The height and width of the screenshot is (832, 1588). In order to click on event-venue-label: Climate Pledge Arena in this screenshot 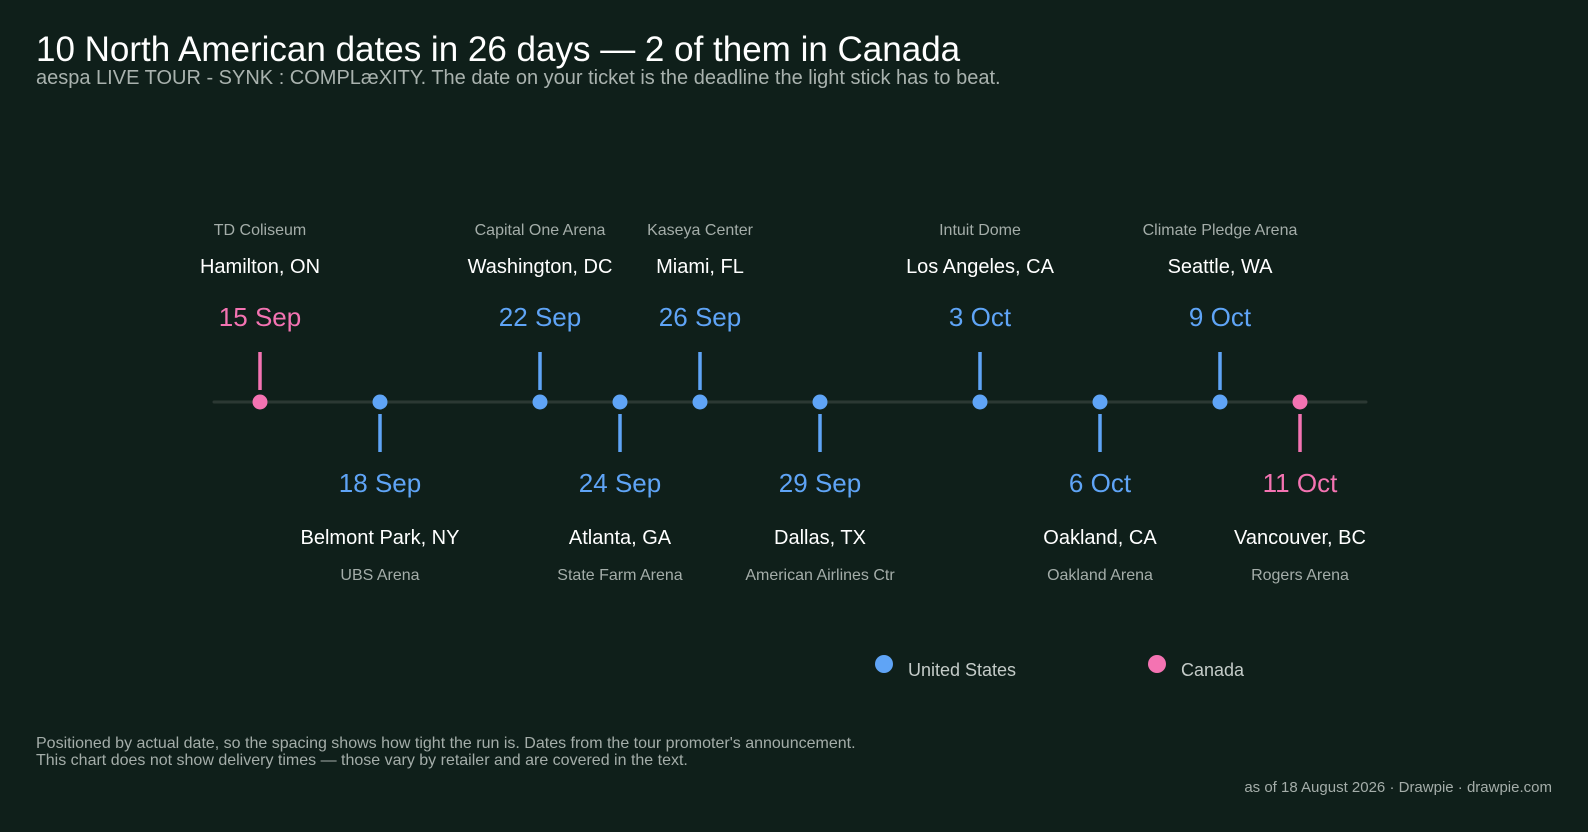, I will do `click(1220, 230)`.